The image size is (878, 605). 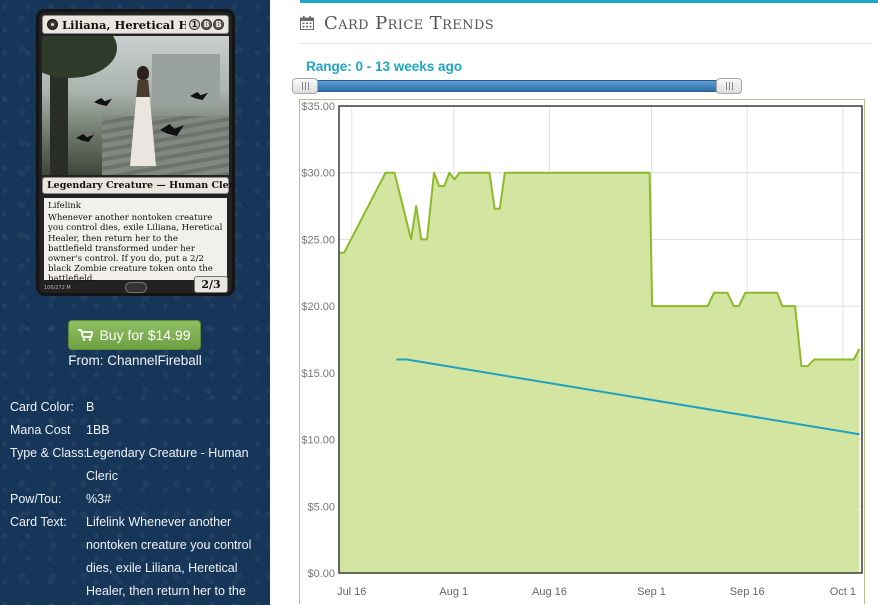 I want to click on y-tick-label: $10.00, so click(x=318, y=441).